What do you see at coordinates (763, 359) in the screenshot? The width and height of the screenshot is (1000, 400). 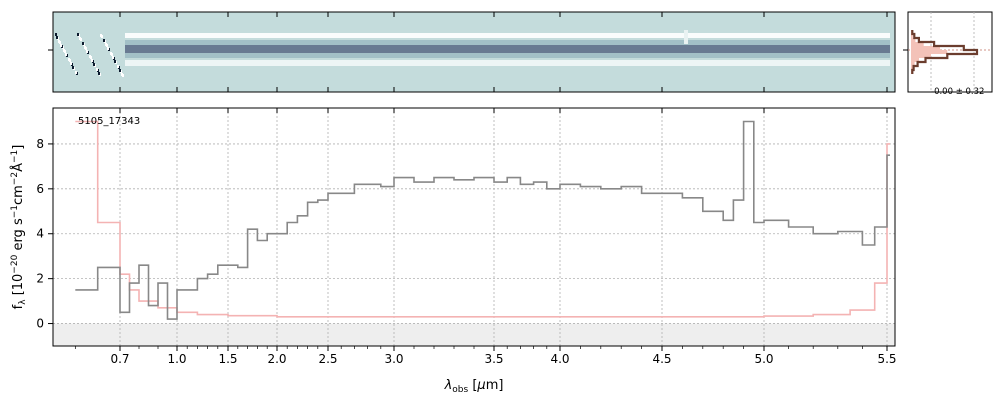 I see `x-tick-label: 5.0` at bounding box center [763, 359].